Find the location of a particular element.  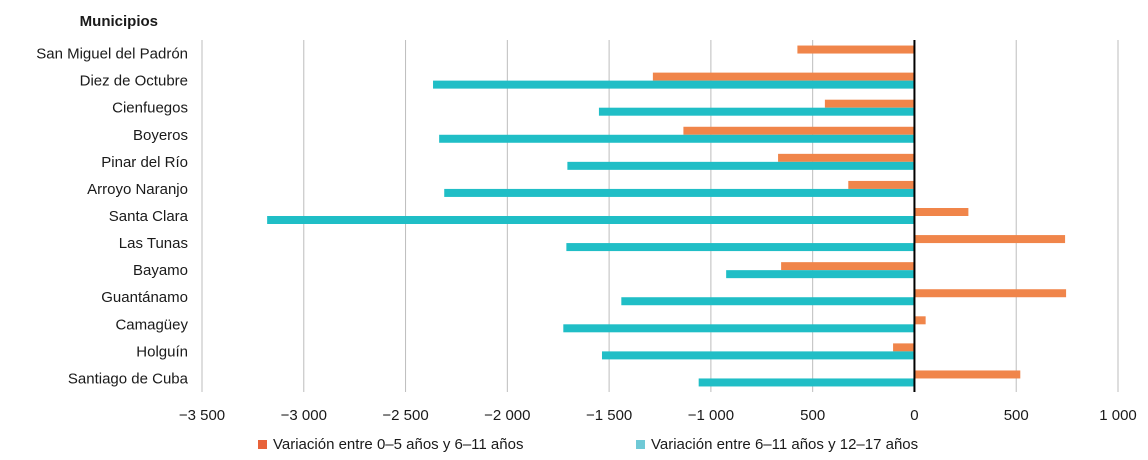

category-label-1: Diez de Octubre is located at coordinates (134, 81).